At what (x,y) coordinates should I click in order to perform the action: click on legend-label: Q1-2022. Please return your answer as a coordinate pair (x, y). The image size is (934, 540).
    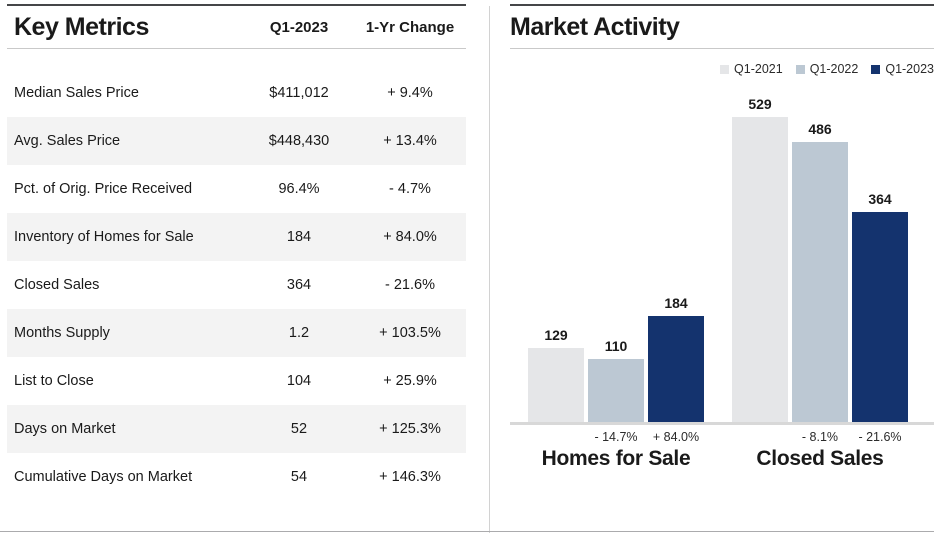
    Looking at the image, I should click on (834, 69).